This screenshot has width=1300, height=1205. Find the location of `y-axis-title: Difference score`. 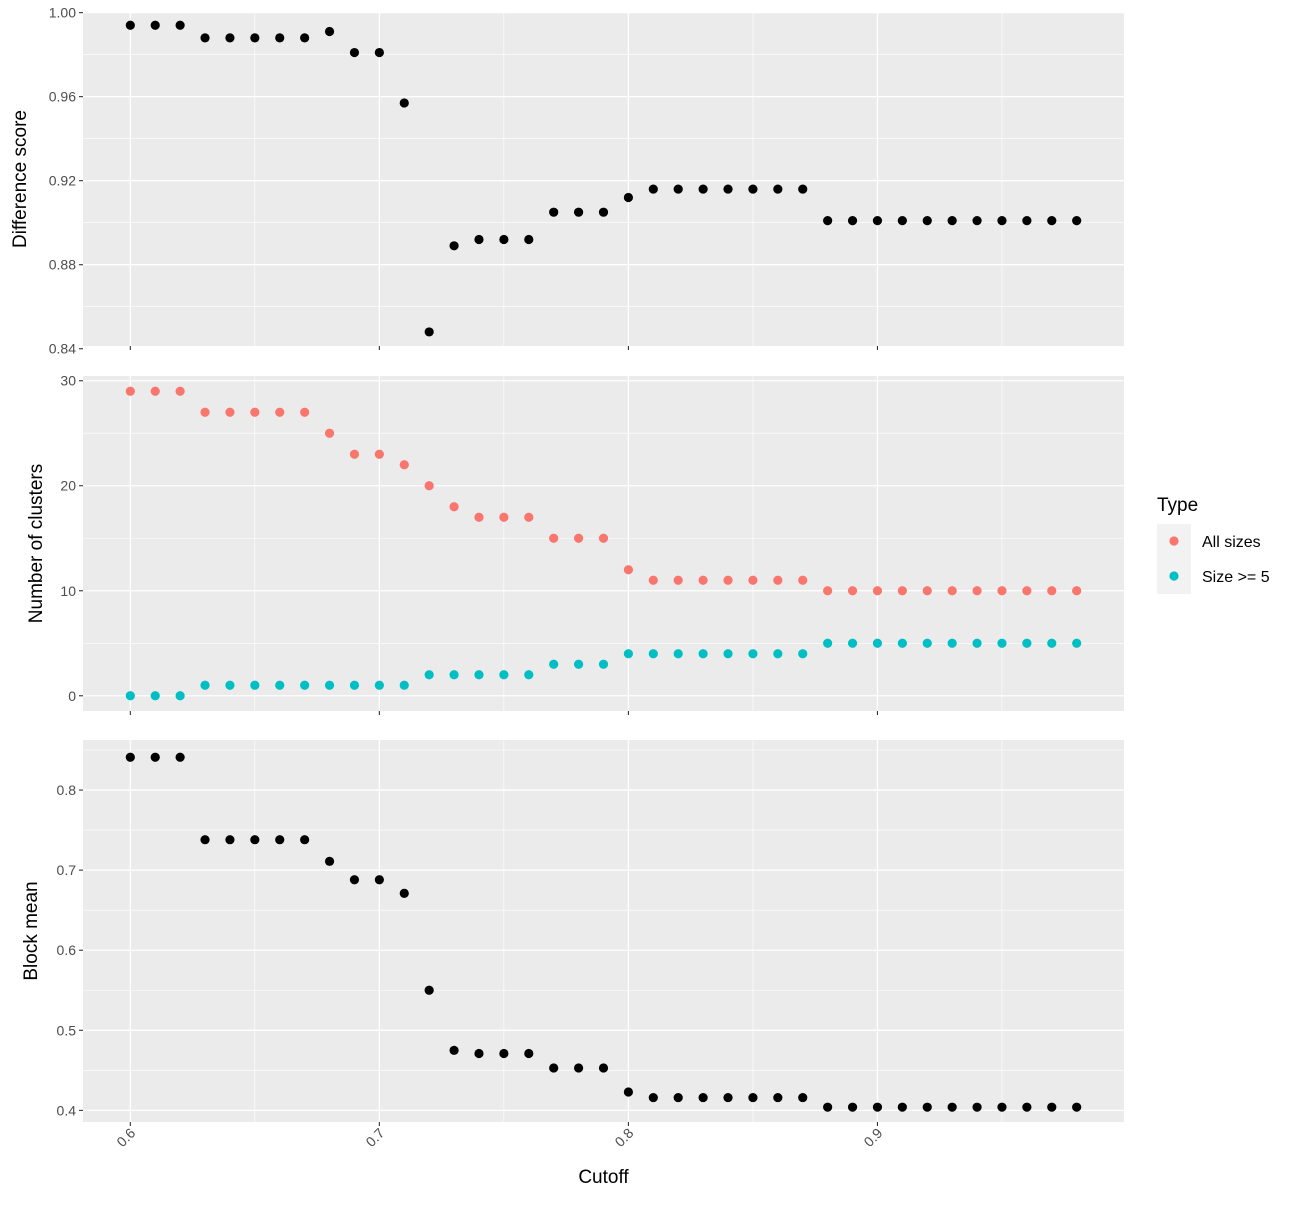

y-axis-title: Difference score is located at coordinates (20, 179).